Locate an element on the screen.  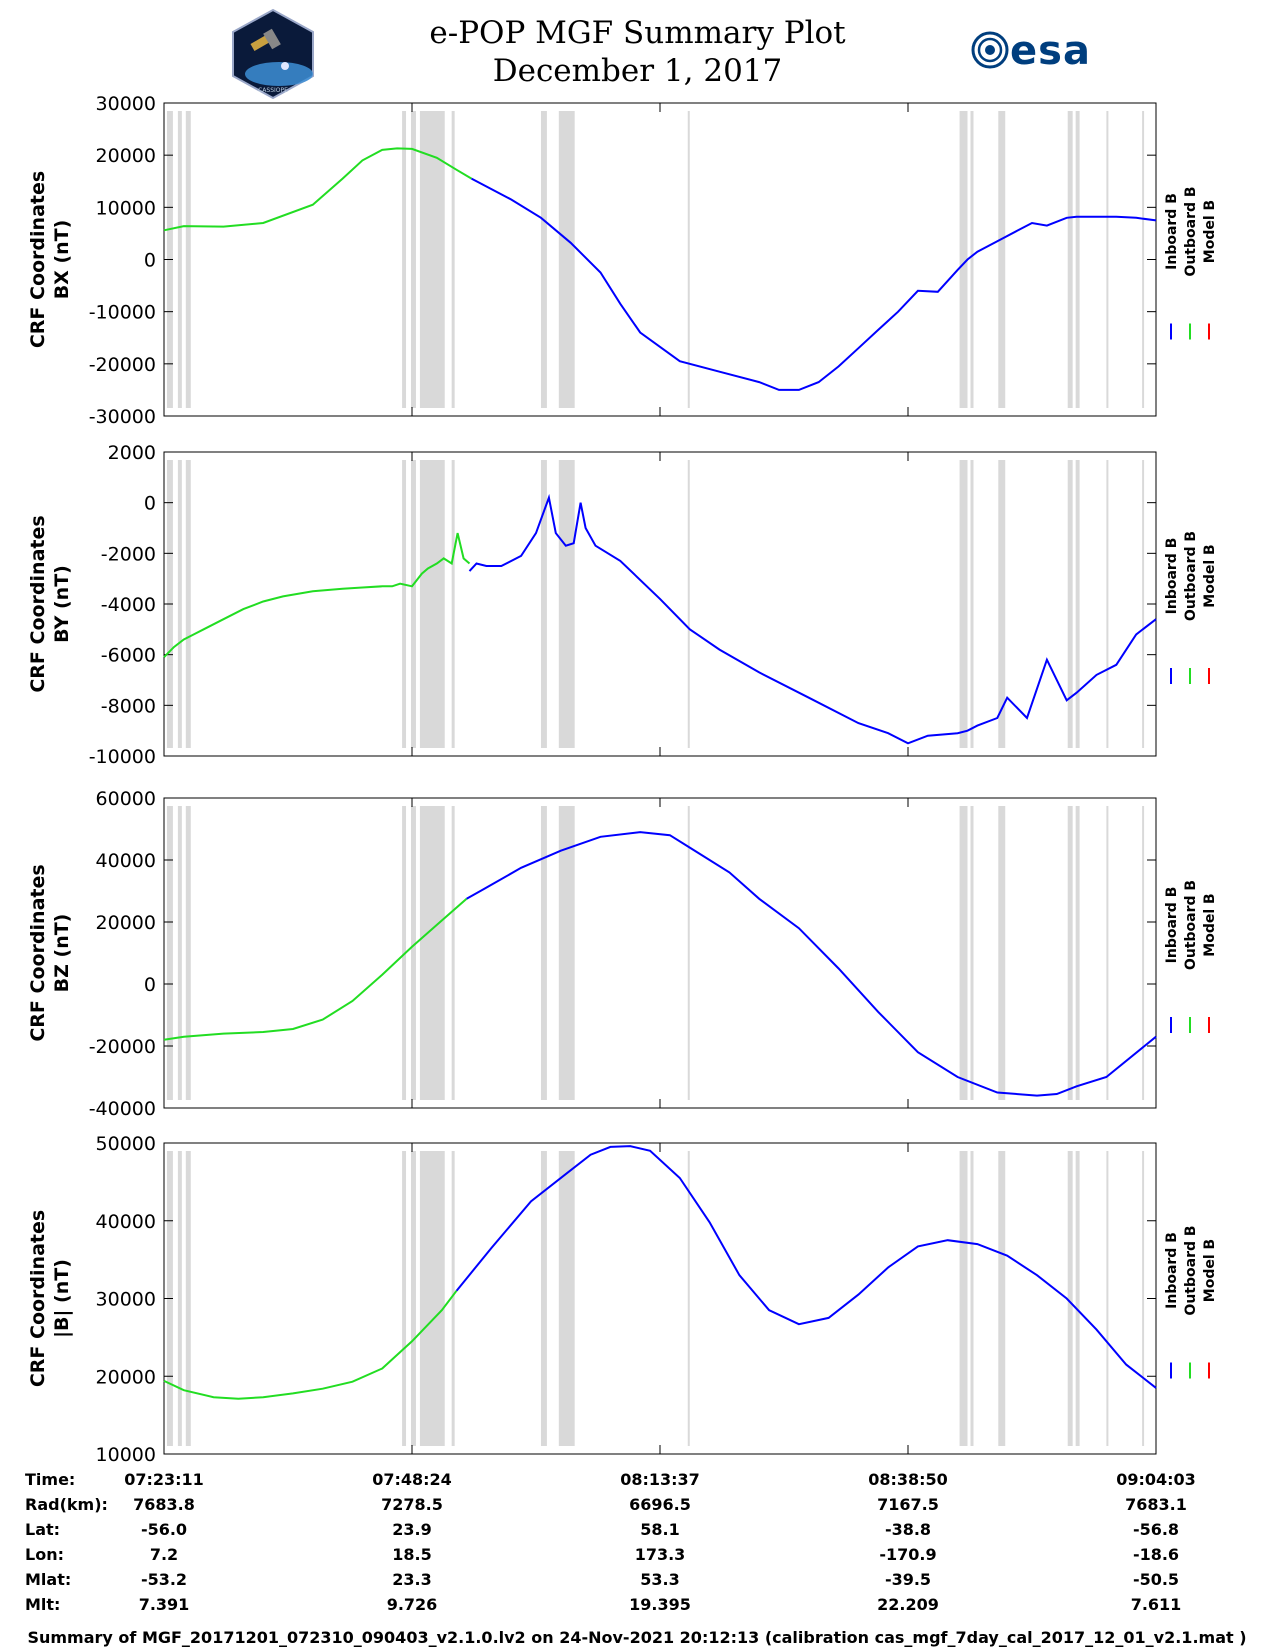
info-row-label: Lon: is located at coordinates (44, 1554).